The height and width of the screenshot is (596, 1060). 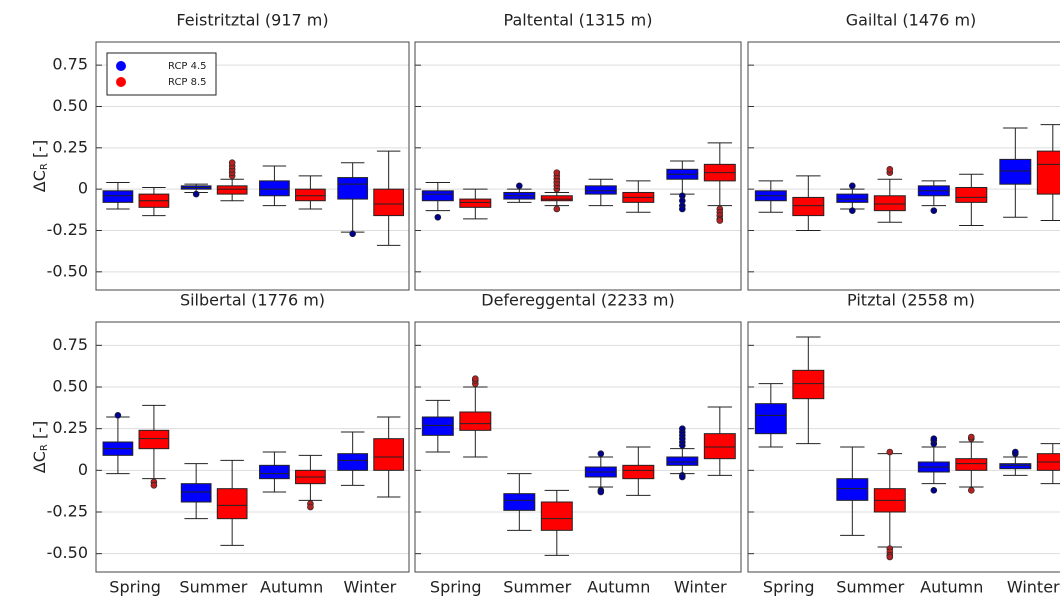 I want to click on panel-title: Pitztal (2558 m), so click(x=911, y=300).